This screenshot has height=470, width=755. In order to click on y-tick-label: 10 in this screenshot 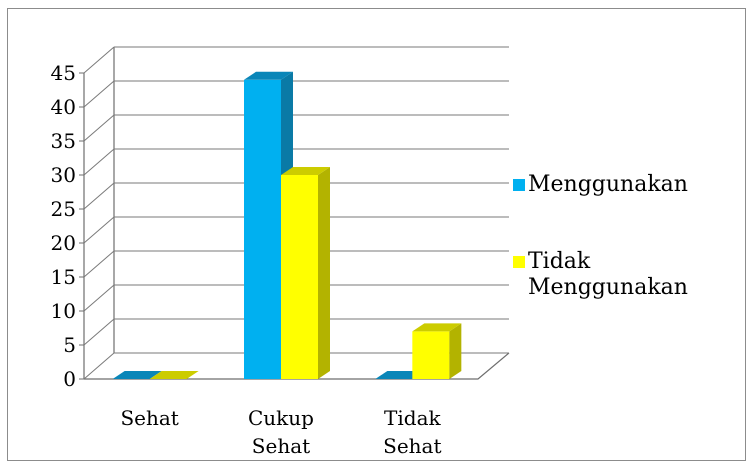, I will do `click(63, 311)`.